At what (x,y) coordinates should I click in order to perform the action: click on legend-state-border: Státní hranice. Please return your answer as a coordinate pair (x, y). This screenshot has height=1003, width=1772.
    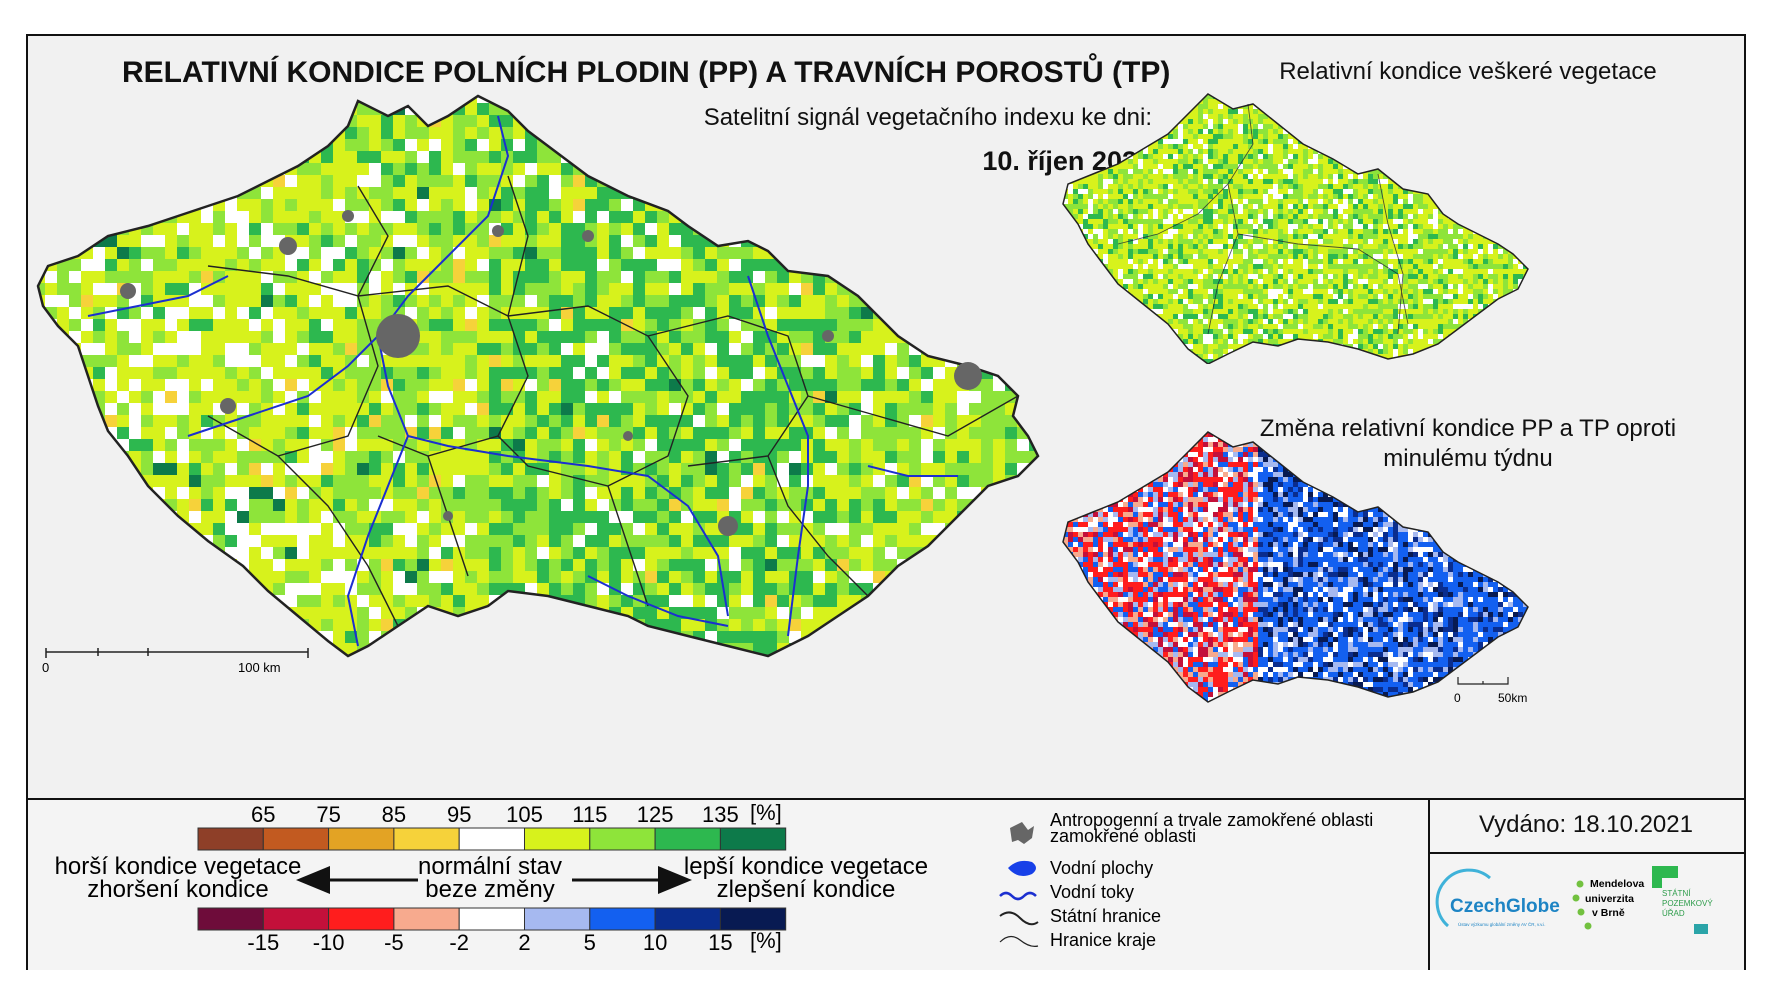
    Looking at the image, I should click on (1105, 916).